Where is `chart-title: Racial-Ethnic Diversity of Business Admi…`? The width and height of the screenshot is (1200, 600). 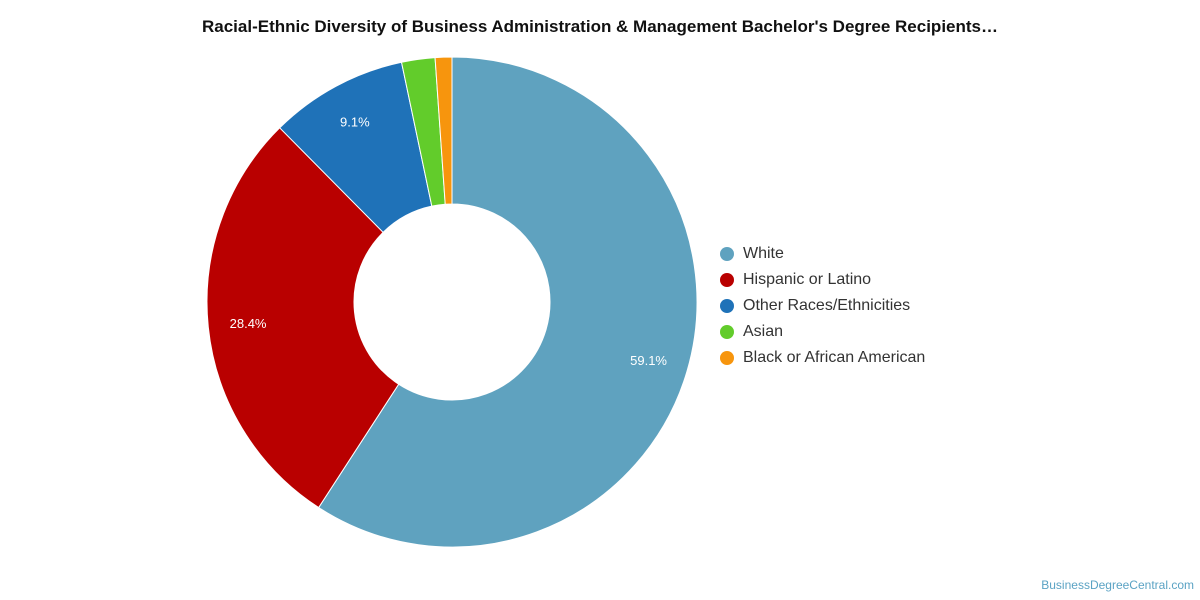
chart-title: Racial-Ethnic Diversity of Business Admi… is located at coordinates (599, 26).